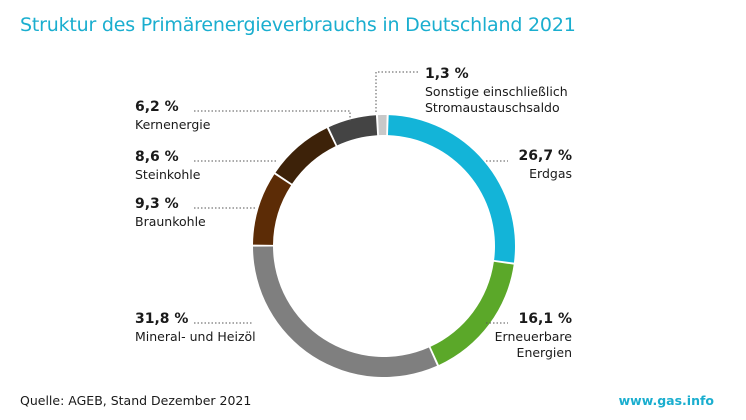 The width and height of the screenshot is (746, 420). I want to click on slice-category-label-1: Erneuerbare, so click(534, 336).